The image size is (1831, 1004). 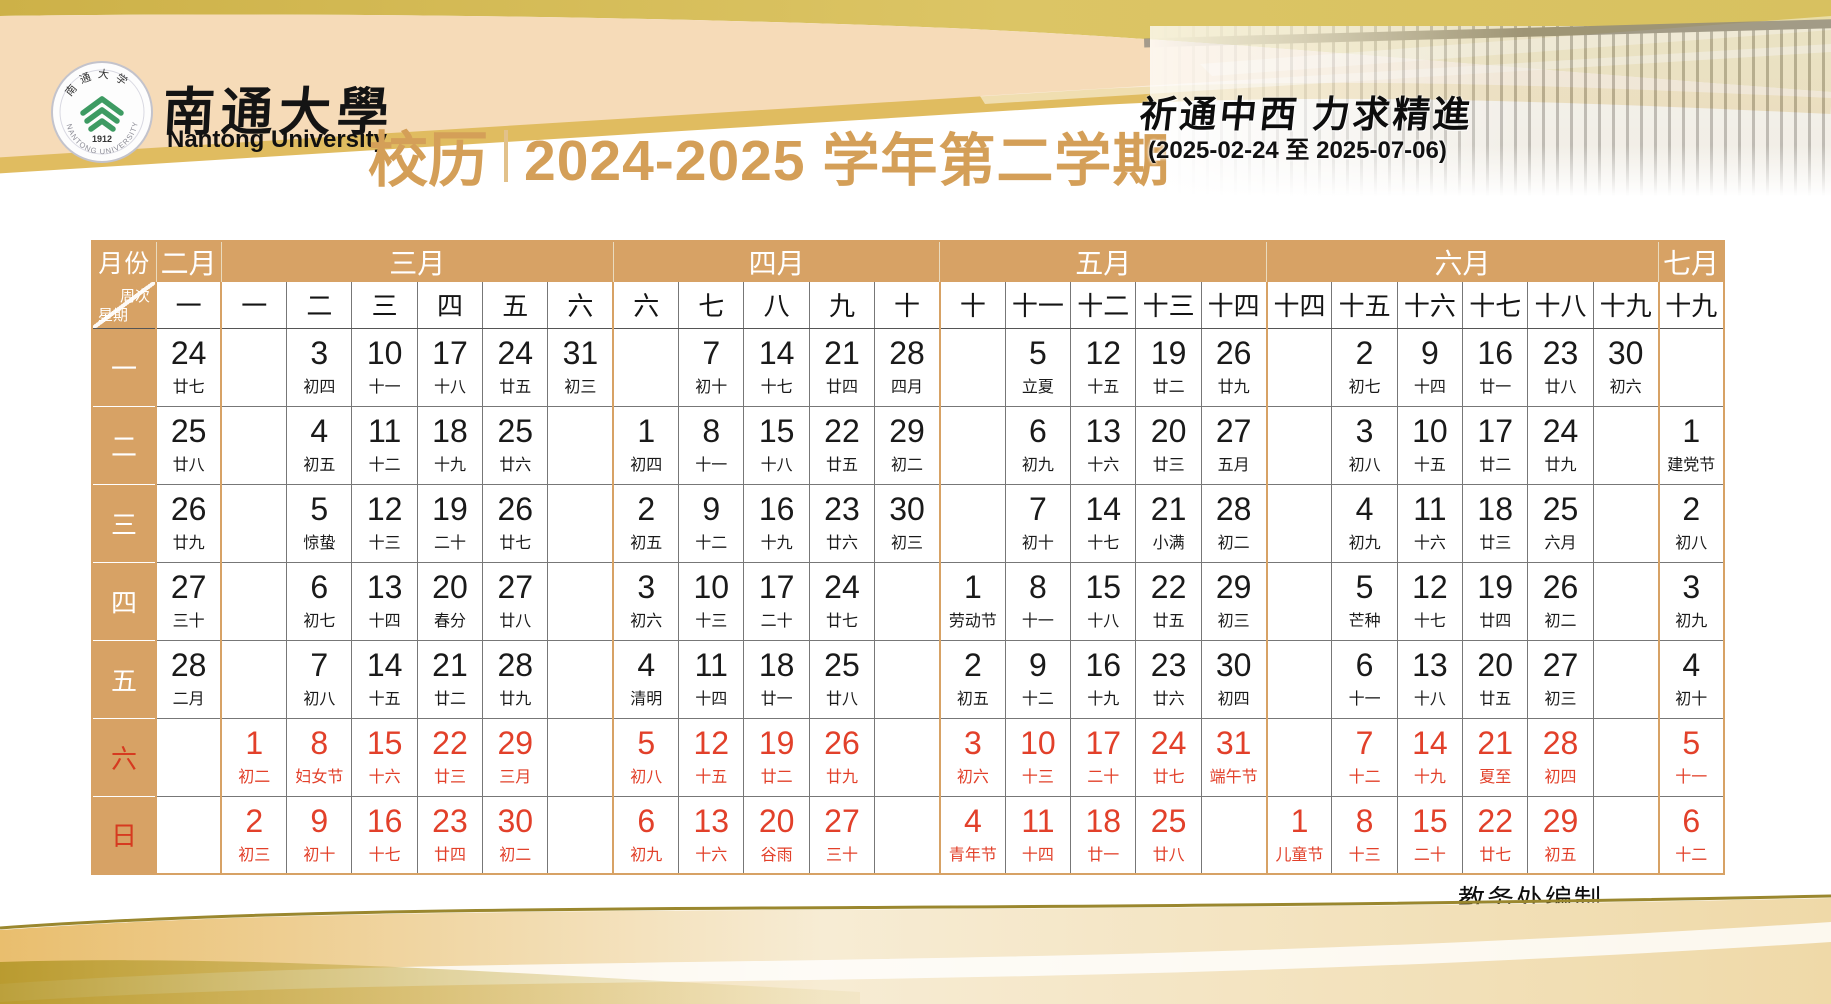 What do you see at coordinates (1560, 778) in the screenshot?
I see `lunar-or-holiday-label: 初四` at bounding box center [1560, 778].